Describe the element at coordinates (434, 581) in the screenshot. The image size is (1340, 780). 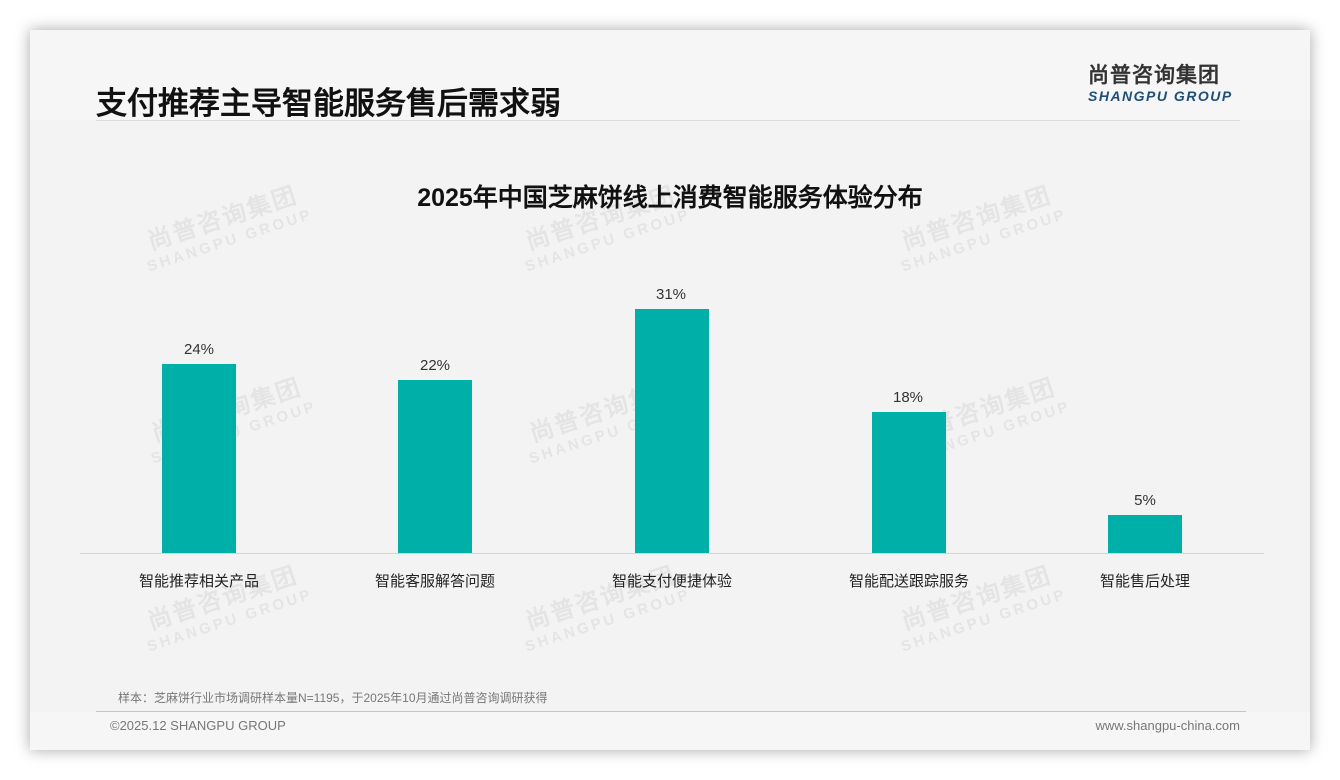
I see `category-label: 智能客服解答问题` at that location.